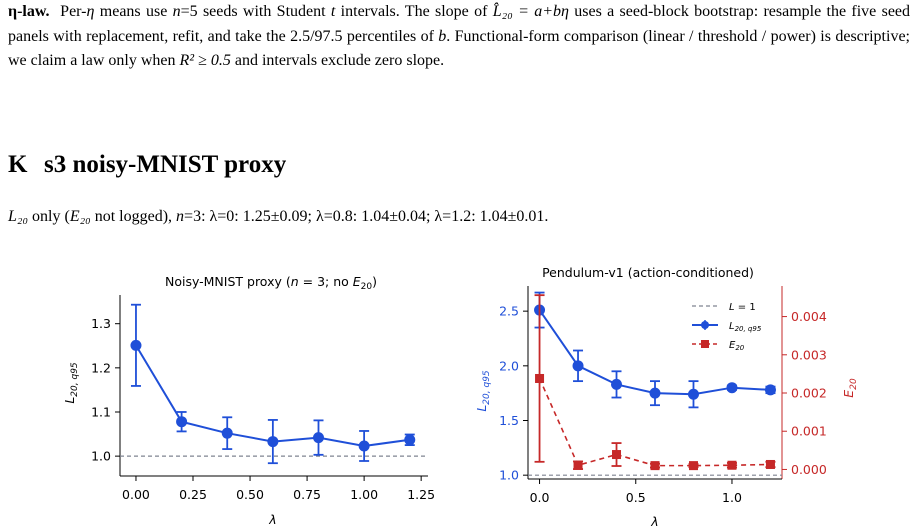 The height and width of the screenshot is (531, 918). What do you see at coordinates (101, 323) in the screenshot?
I see `chart-a-ytick-label: 1.3` at bounding box center [101, 323].